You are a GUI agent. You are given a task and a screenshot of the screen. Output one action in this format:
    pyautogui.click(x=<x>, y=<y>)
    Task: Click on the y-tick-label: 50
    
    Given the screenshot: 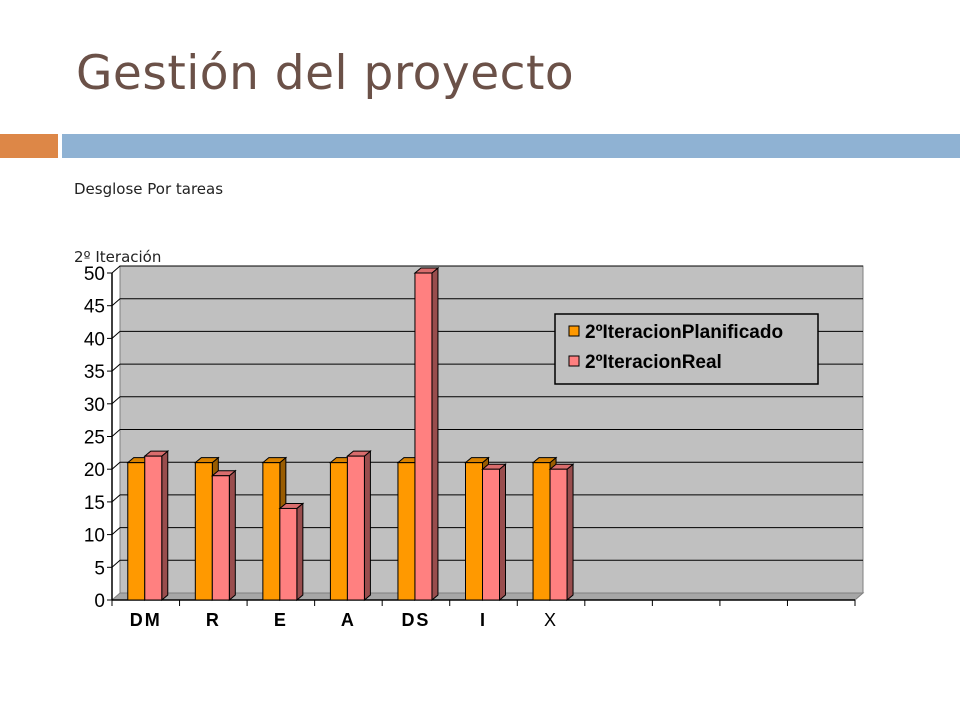 What is the action you would take?
    pyautogui.click(x=94, y=274)
    